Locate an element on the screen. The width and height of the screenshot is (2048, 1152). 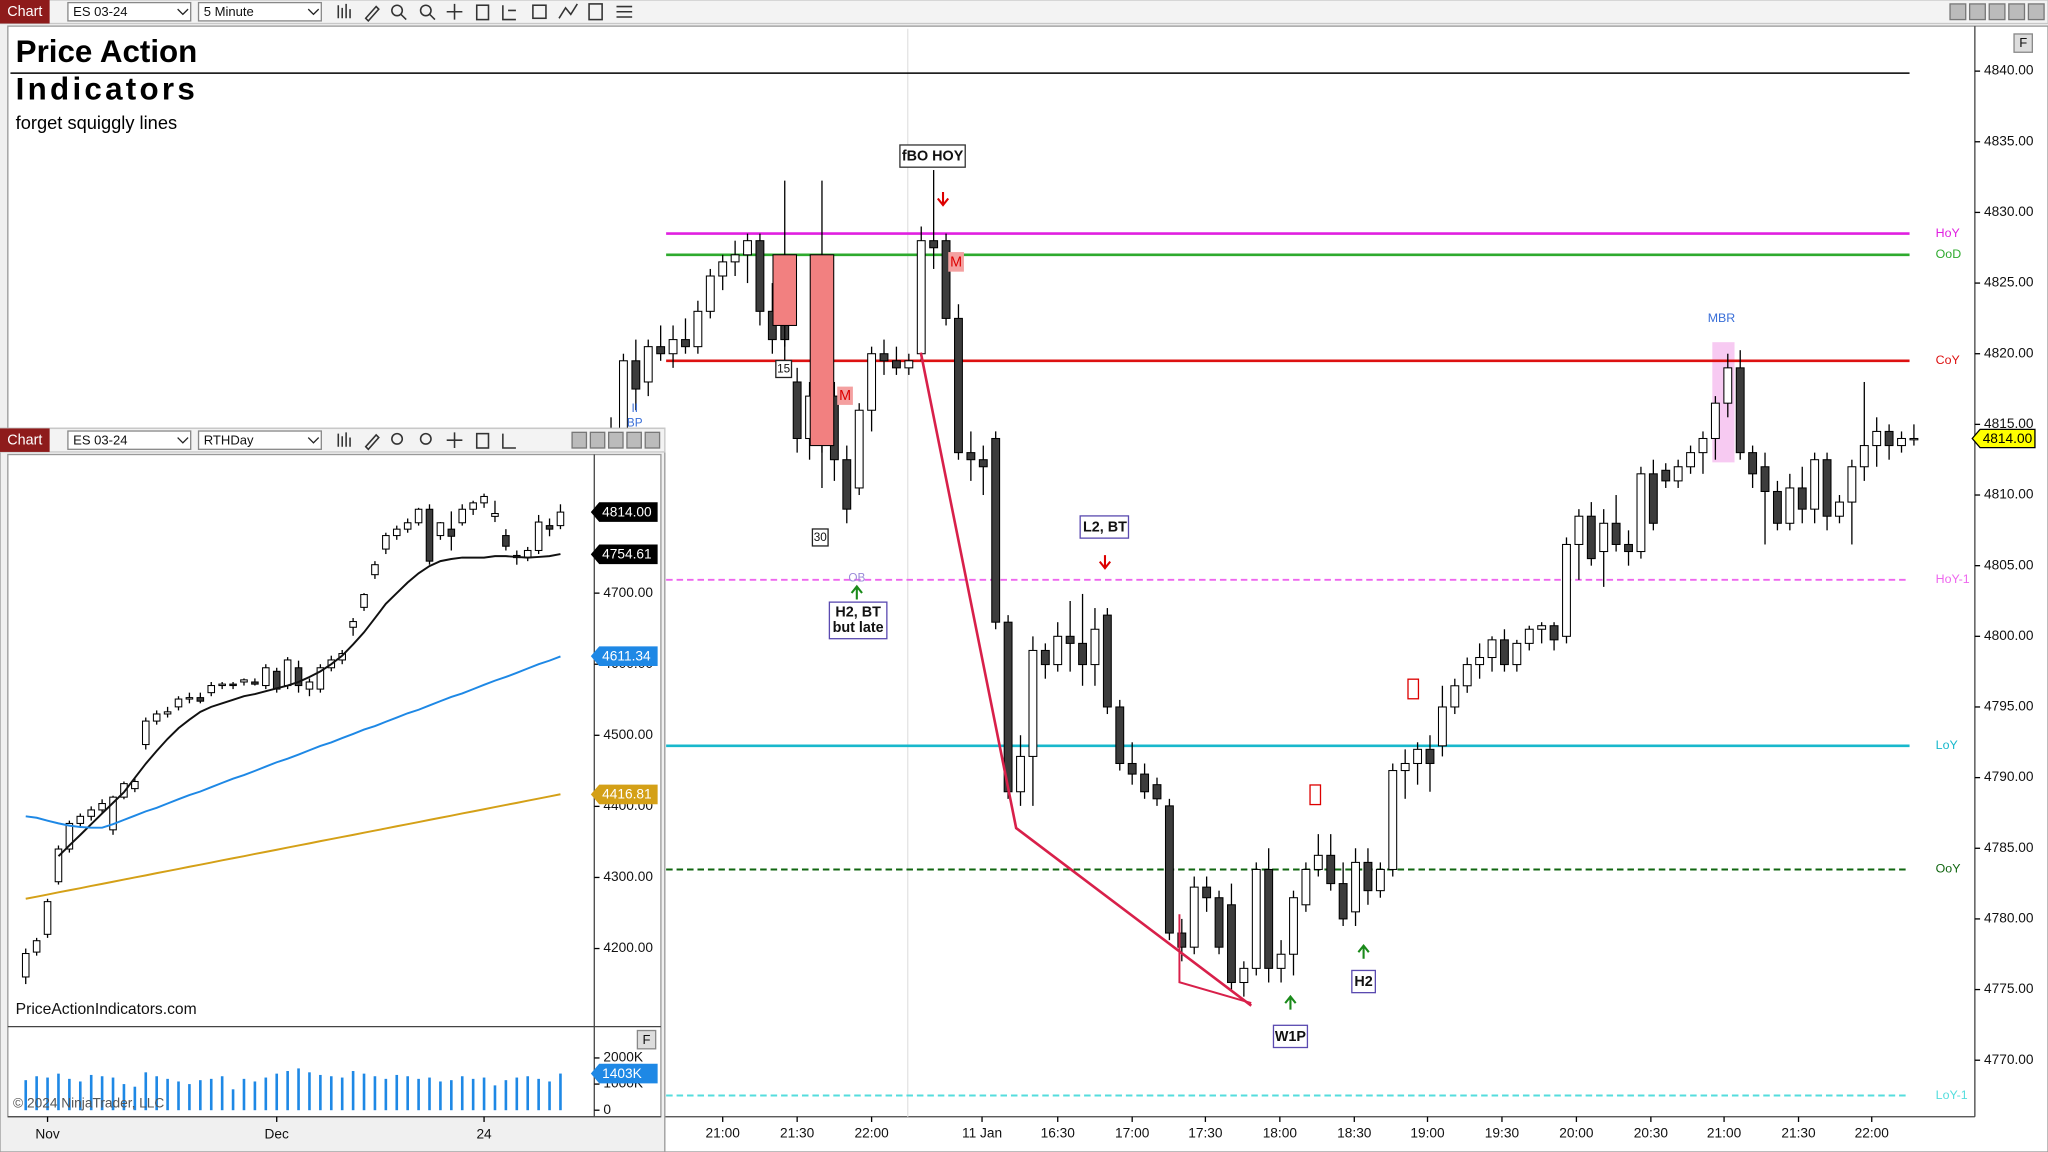
annotation: 30 is located at coordinates (821, 537).